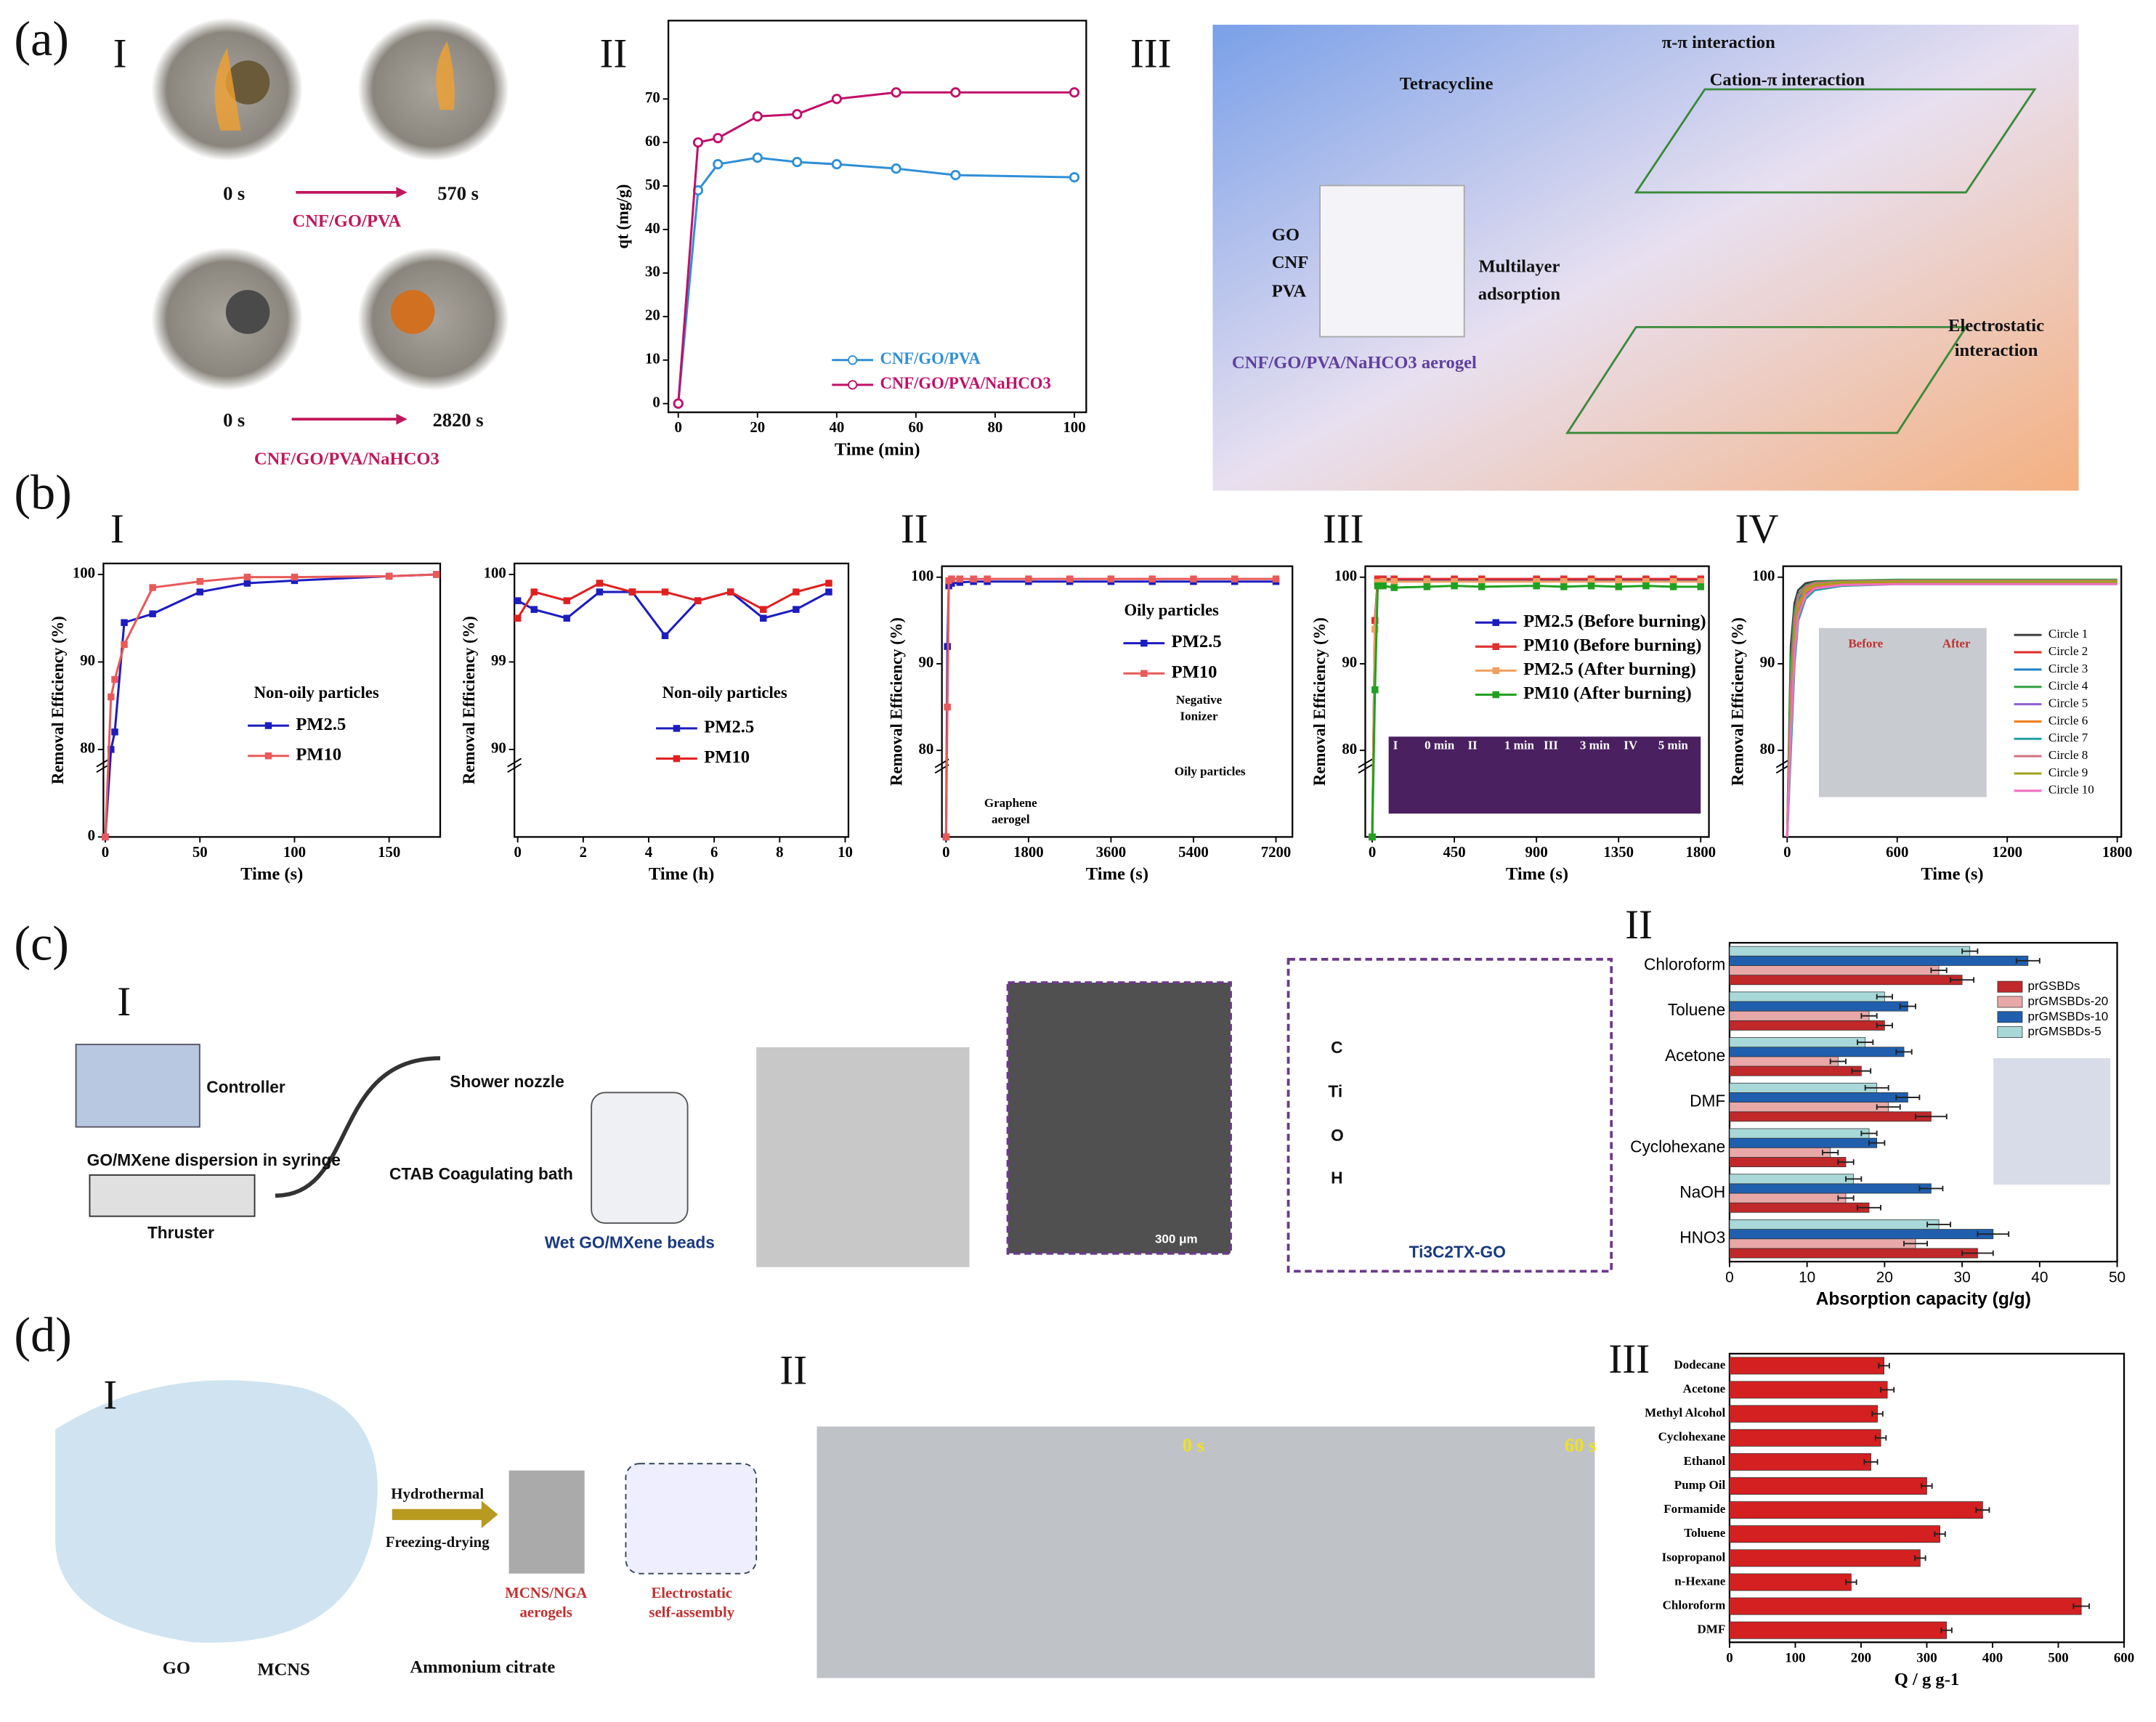 This screenshot has width=2156, height=1722. Describe the element at coordinates (346, 221) in the screenshot. I see `material-label: CNF/GO/PVA` at that location.